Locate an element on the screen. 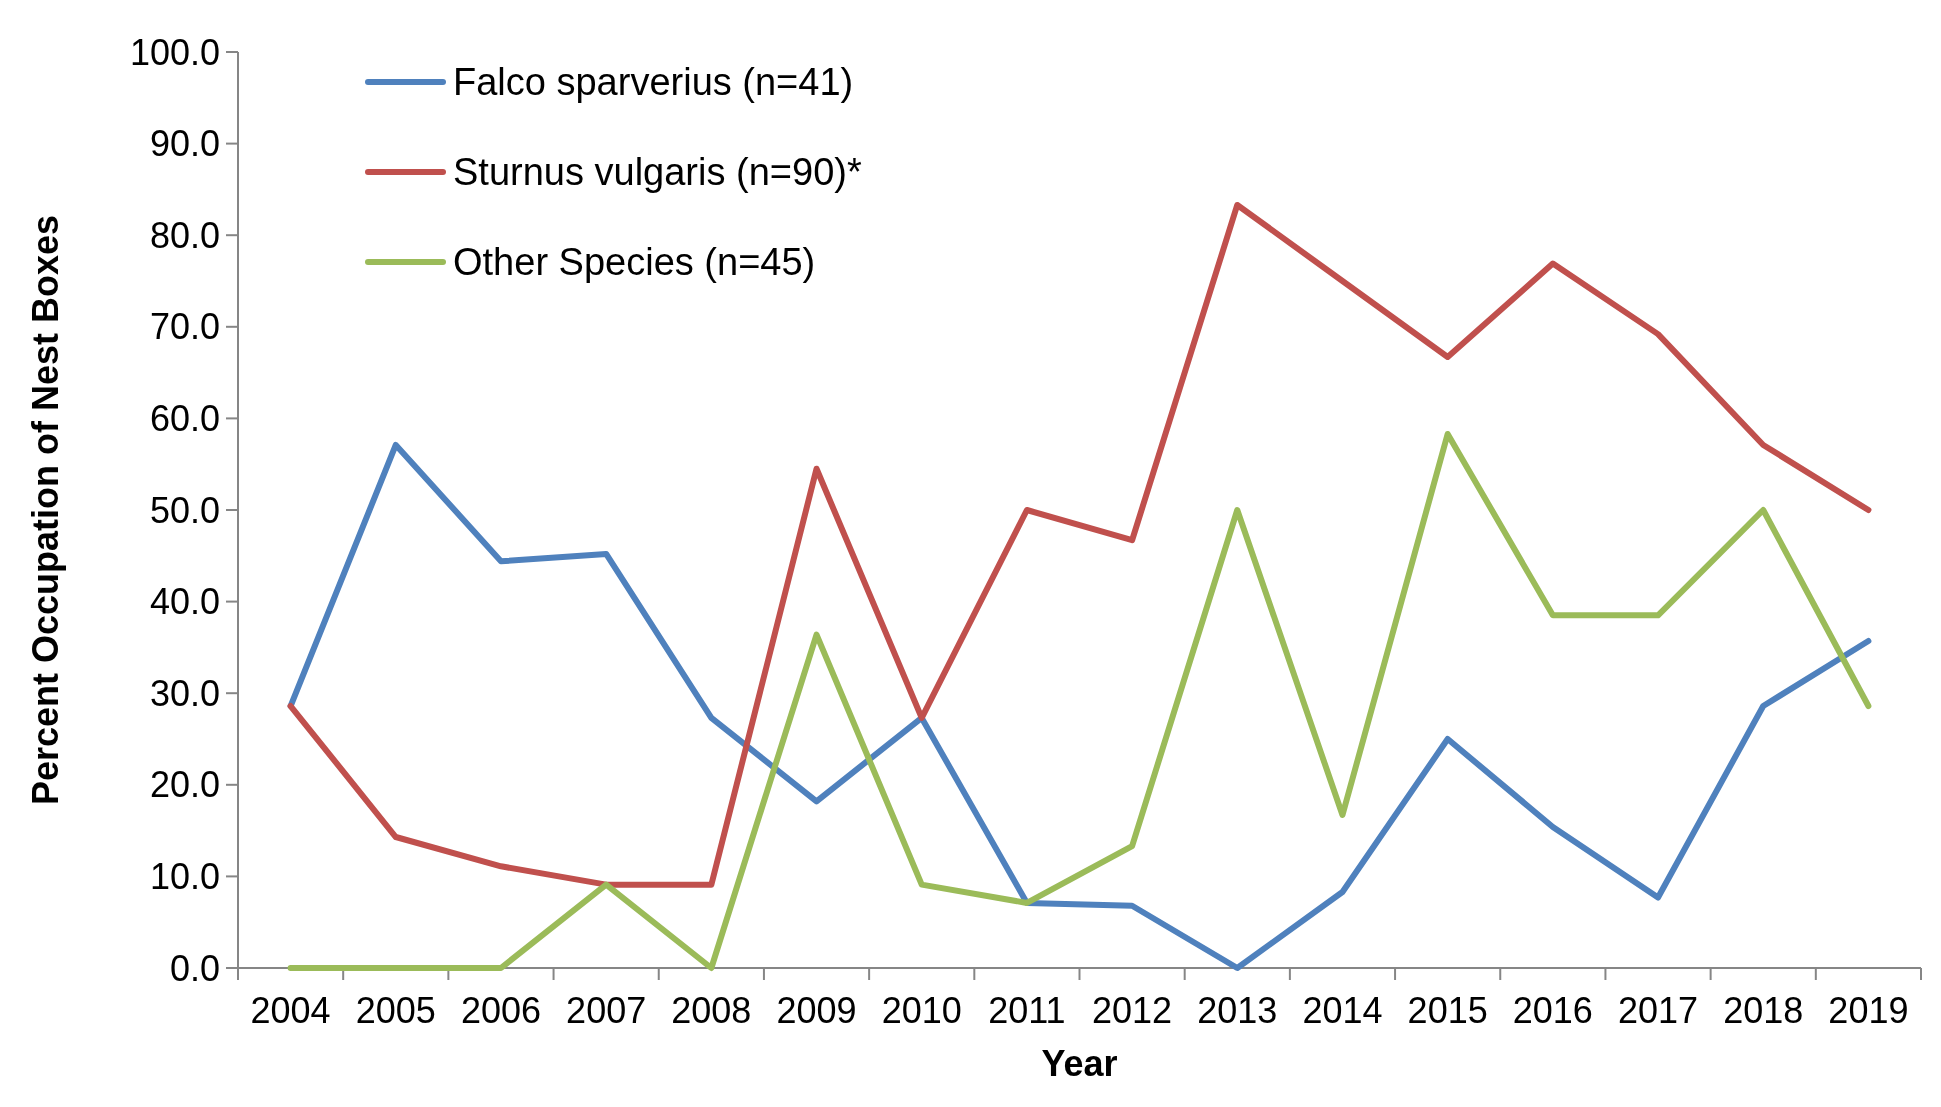 This screenshot has height=1107, width=1941. x-tick-label: 2008 is located at coordinates (711, 1010).